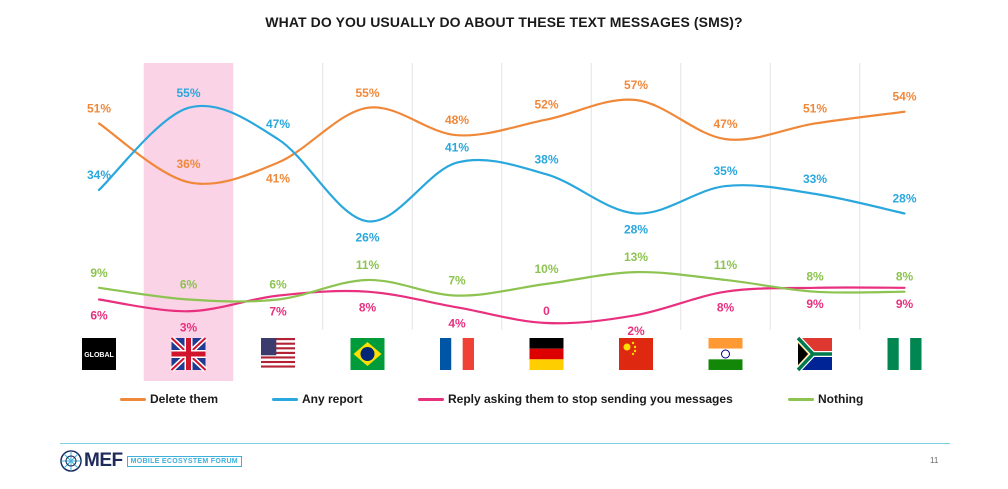  Describe the element at coordinates (133, 399) in the screenshot. I see `legend-swatch-delete` at that location.